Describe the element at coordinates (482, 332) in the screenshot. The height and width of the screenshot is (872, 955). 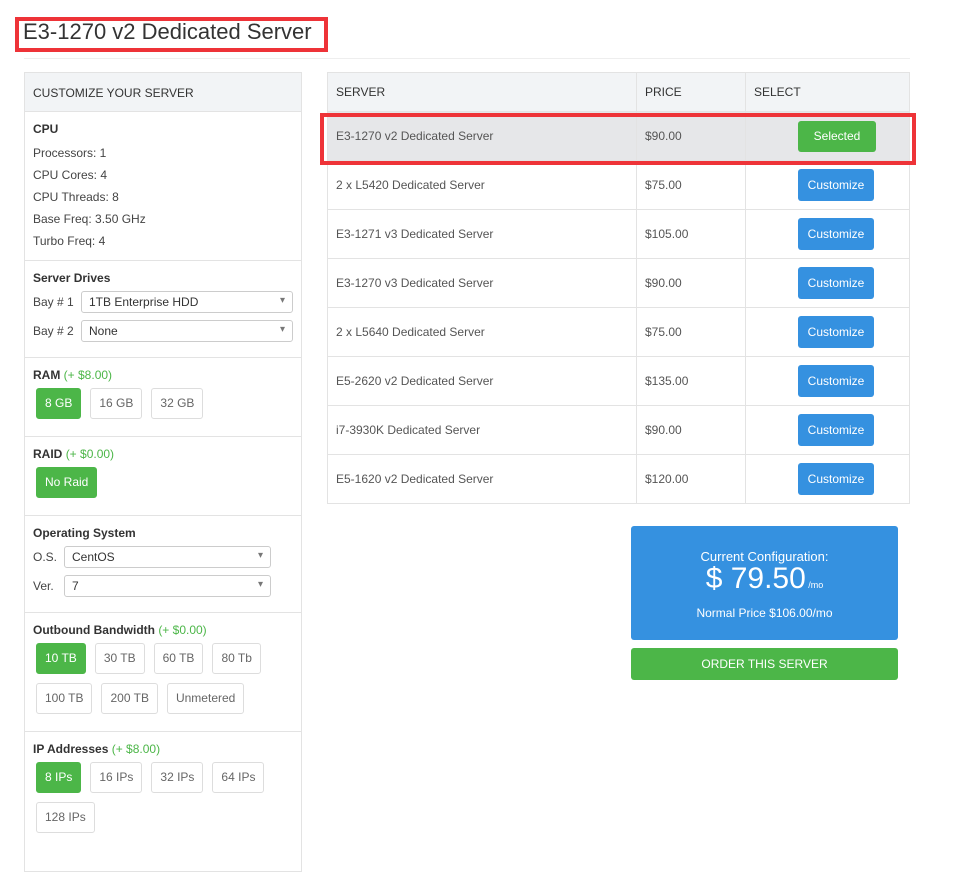
I see `server-name: 2 x L5640 Dedicated Server` at that location.